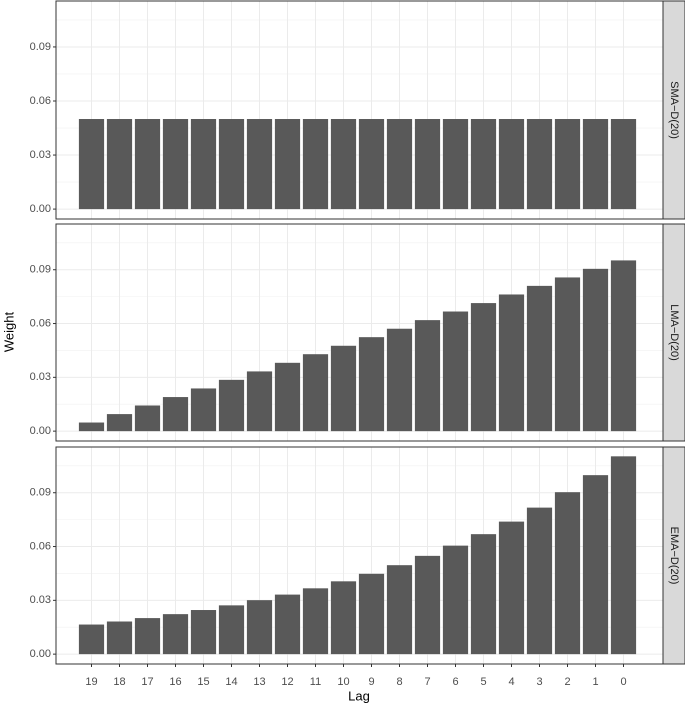 This screenshot has width=685, height=711. Describe the element at coordinates (483, 682) in the screenshot. I see `x-tick-label: 5` at that location.